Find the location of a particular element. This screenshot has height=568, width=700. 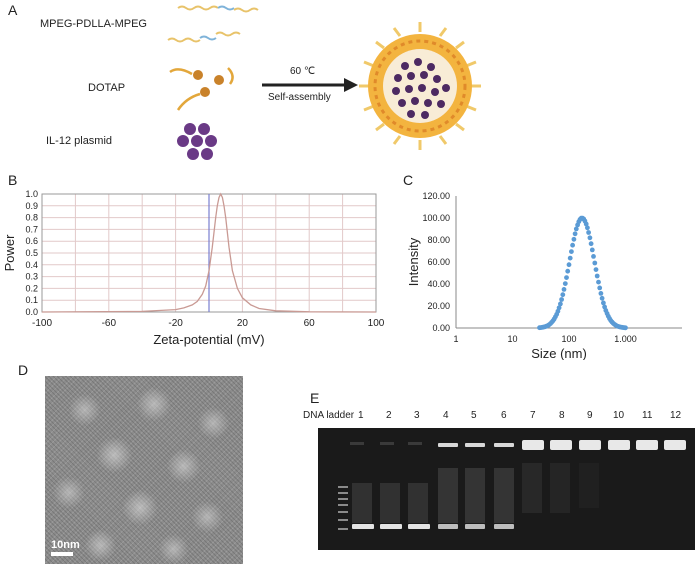

arrow-top-label: 60 ℃ is located at coordinates (303, 71).